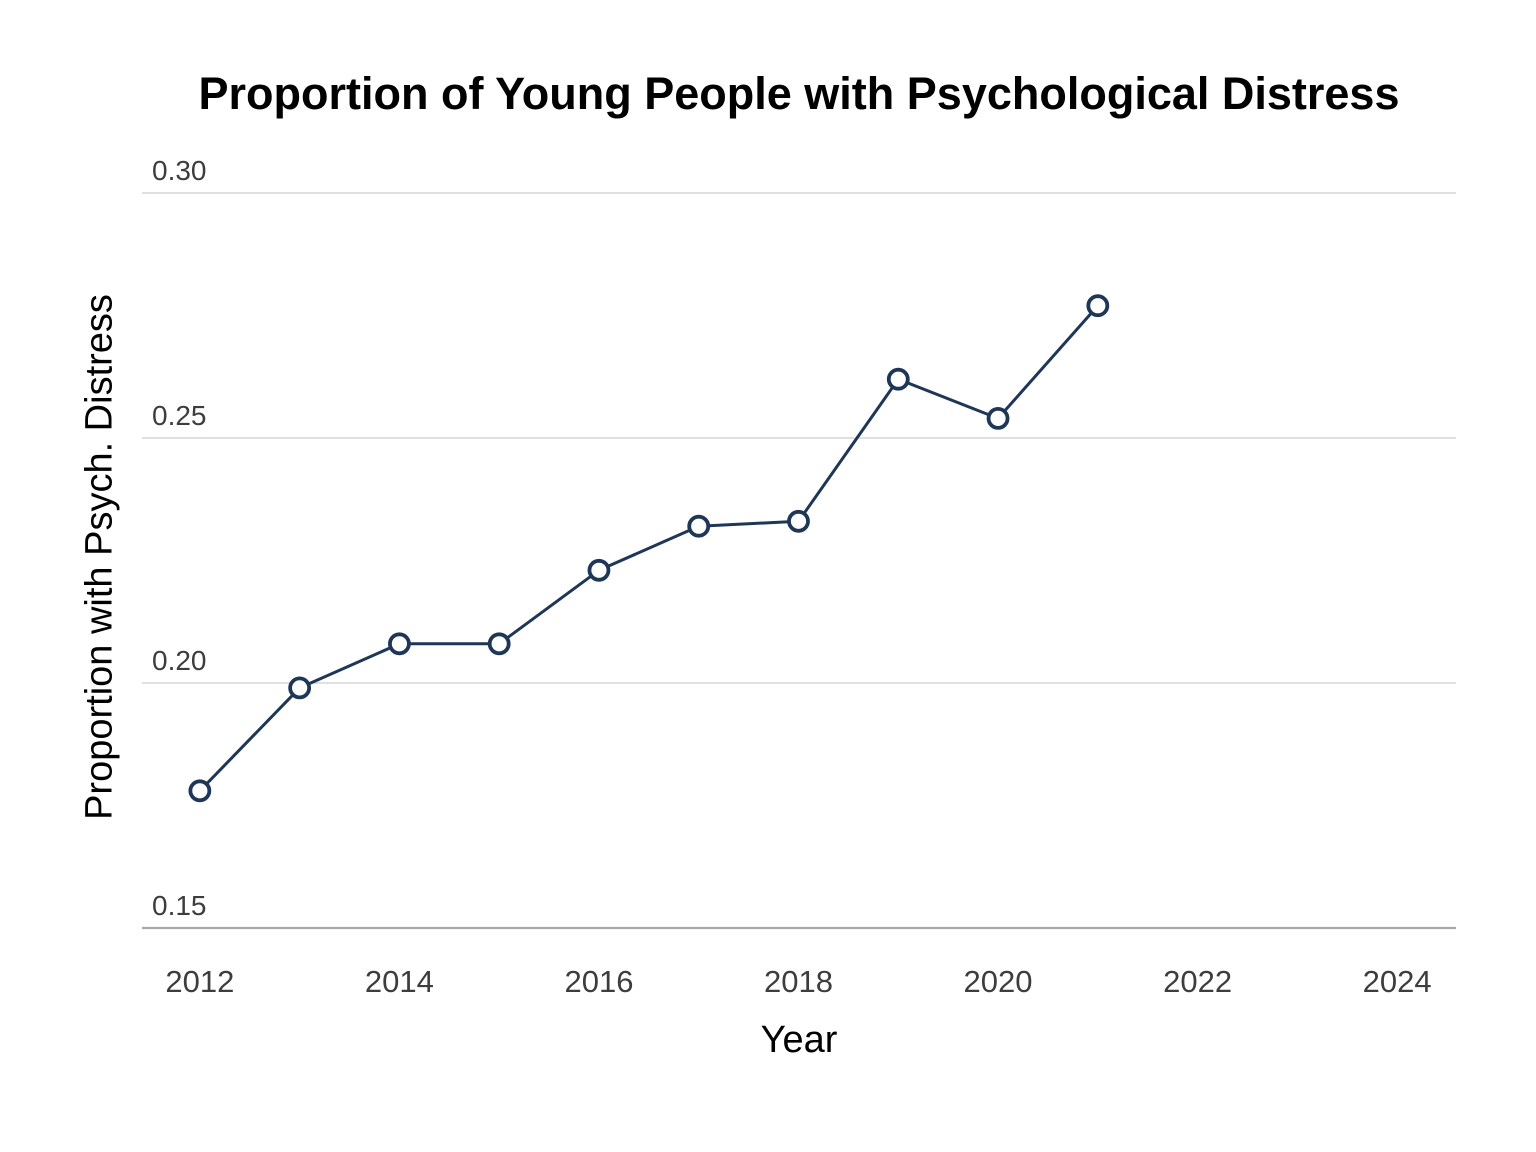 The image size is (1536, 1152). I want to click on x-tick-label: 2022, so click(1198, 981).